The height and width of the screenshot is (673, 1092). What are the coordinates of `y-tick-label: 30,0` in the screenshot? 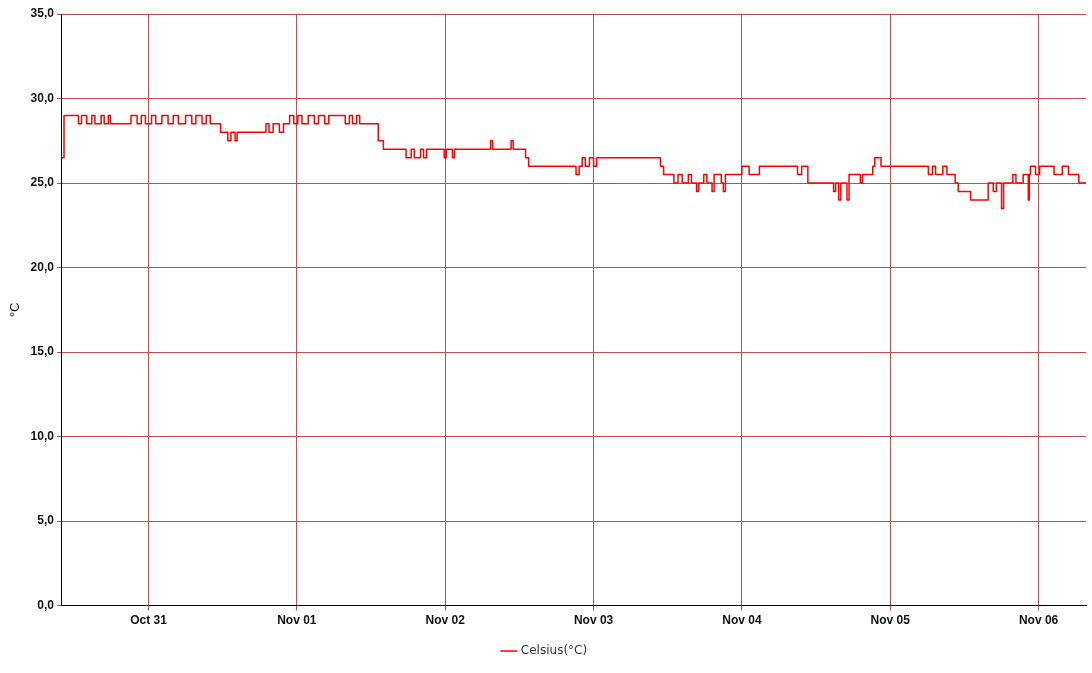 It's located at (42, 97).